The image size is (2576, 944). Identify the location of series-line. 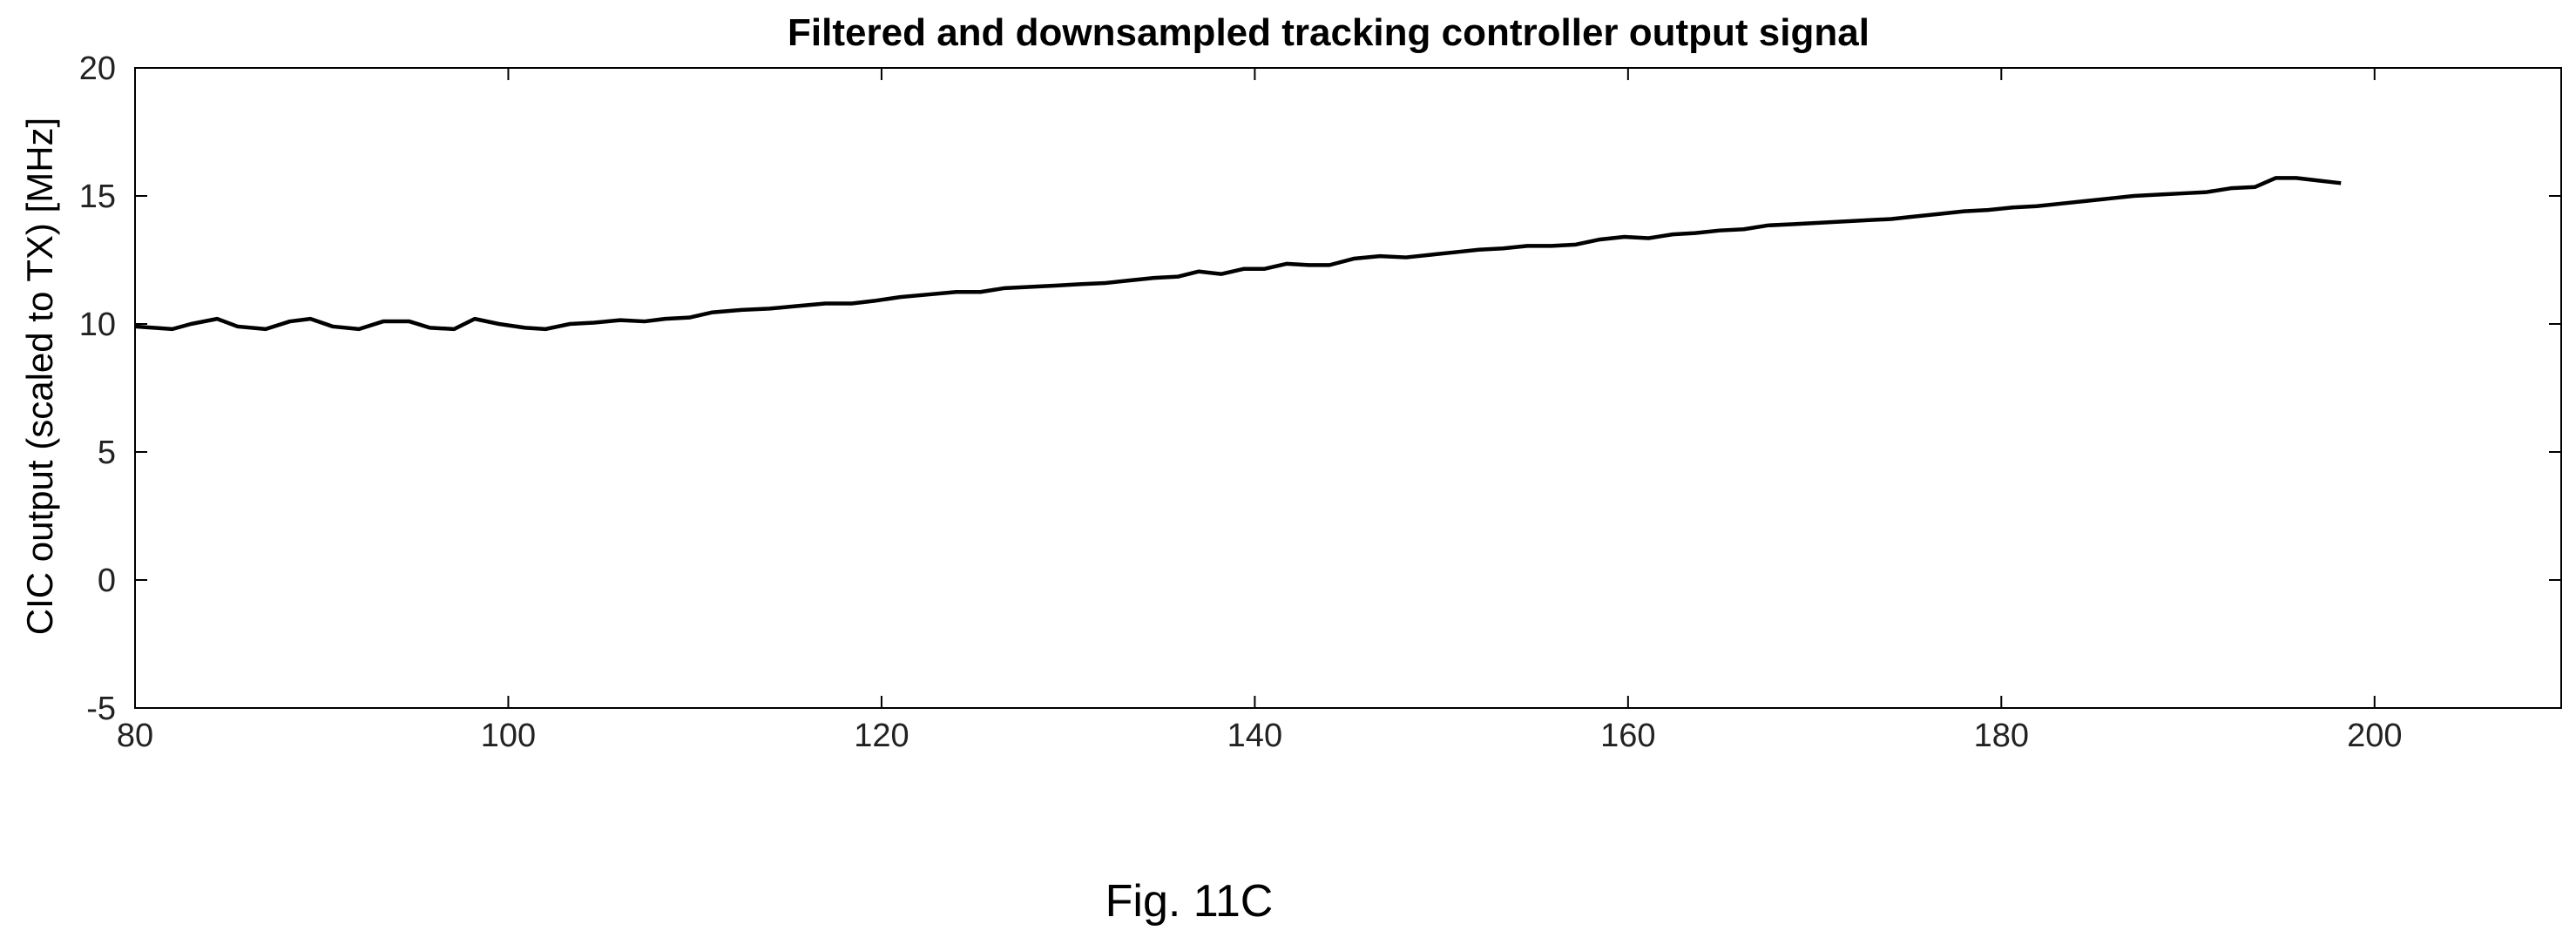
(1238, 254).